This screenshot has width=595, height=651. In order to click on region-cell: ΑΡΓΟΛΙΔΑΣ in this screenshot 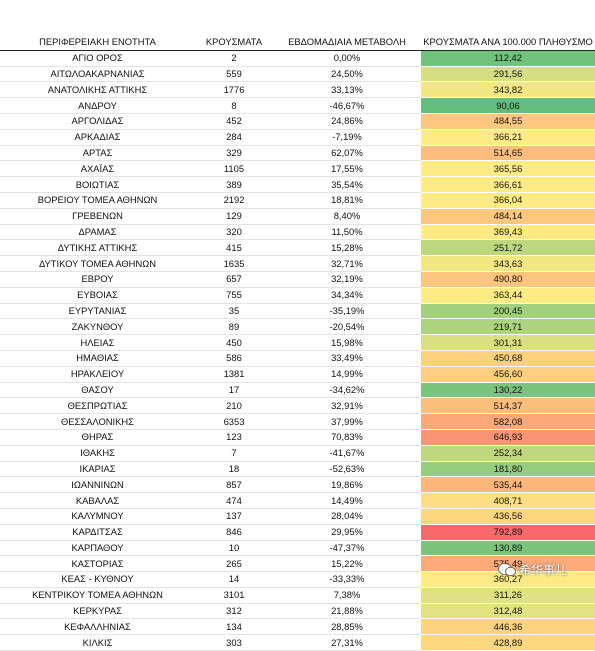, I will do `click(97, 121)`.